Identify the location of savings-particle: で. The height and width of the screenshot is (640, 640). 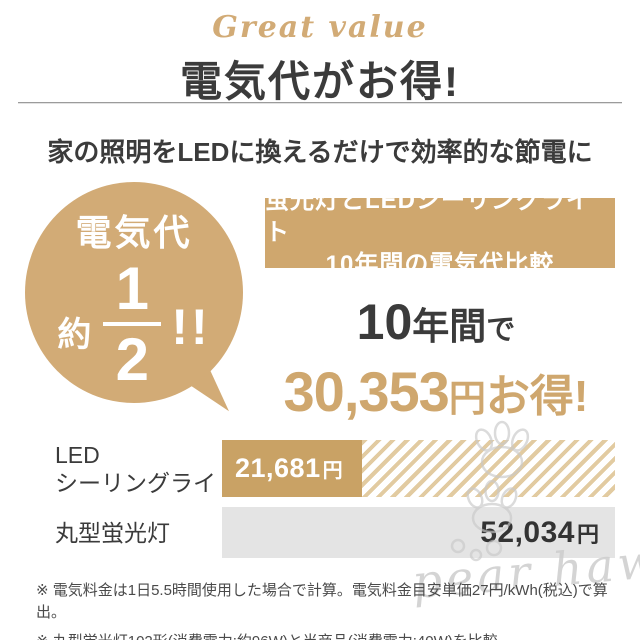
(501, 330).